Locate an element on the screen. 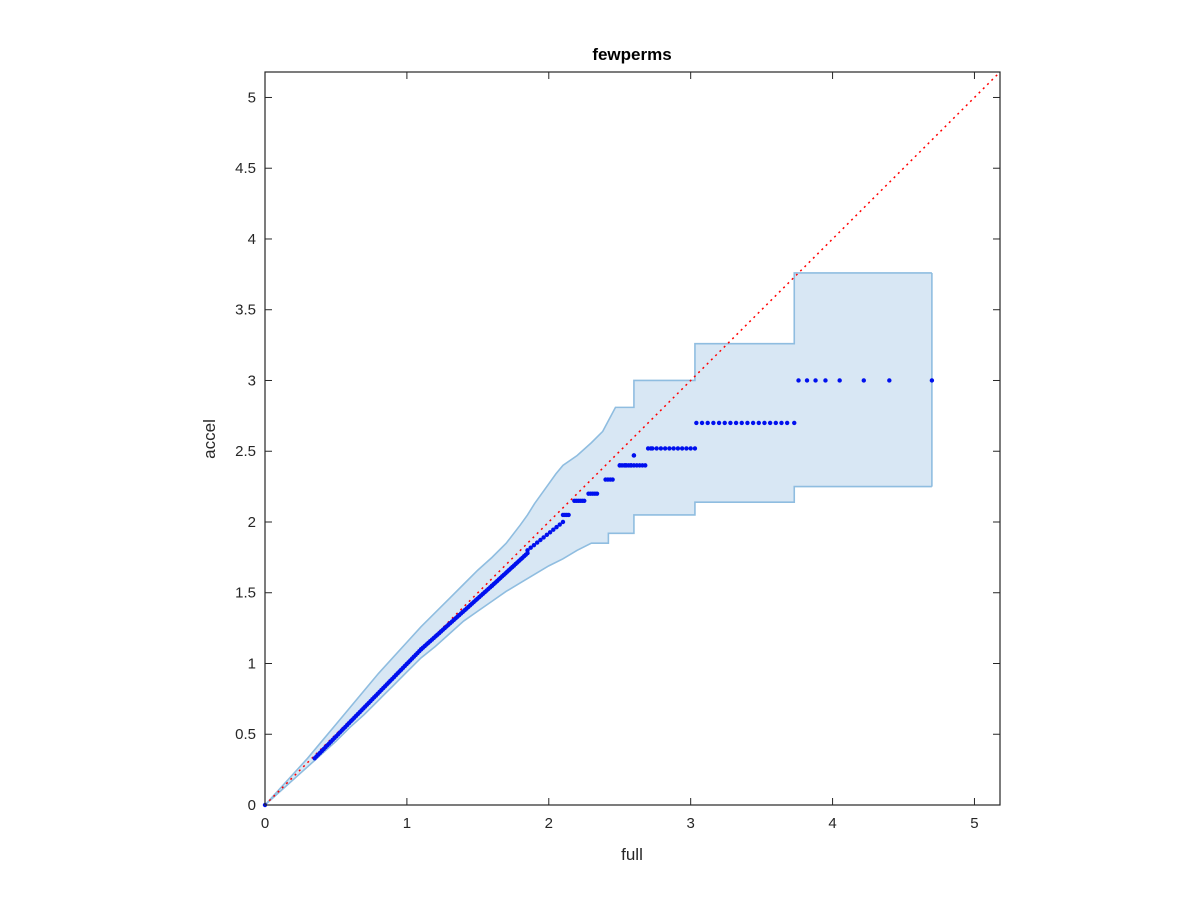  chart-title: fewperms is located at coordinates (631, 54).